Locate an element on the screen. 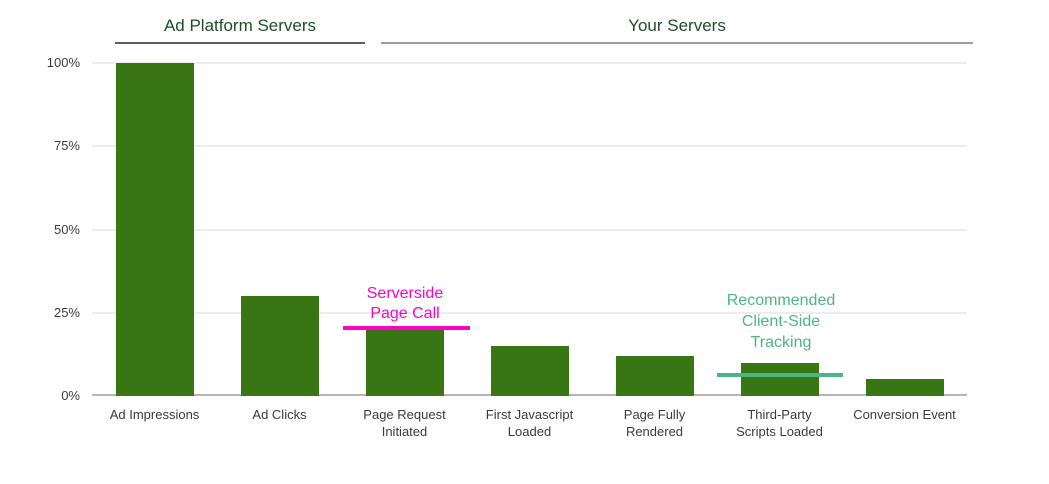 The image size is (1049, 484). x-axis-label: Conversion Event is located at coordinates (904, 414).